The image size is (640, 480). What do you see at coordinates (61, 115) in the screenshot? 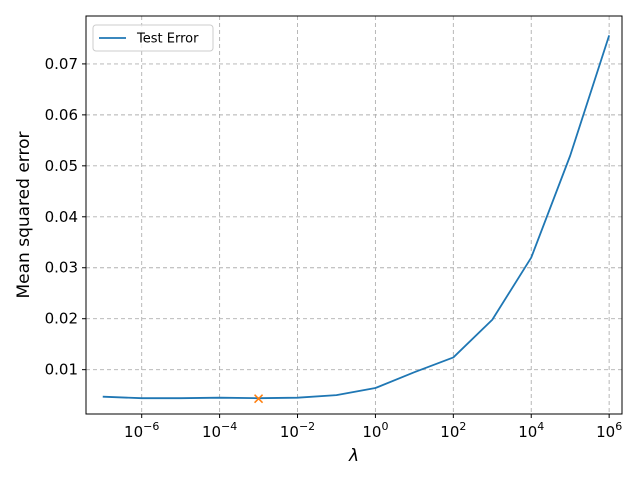
I see `y-tick-label: 0.06` at bounding box center [61, 115].